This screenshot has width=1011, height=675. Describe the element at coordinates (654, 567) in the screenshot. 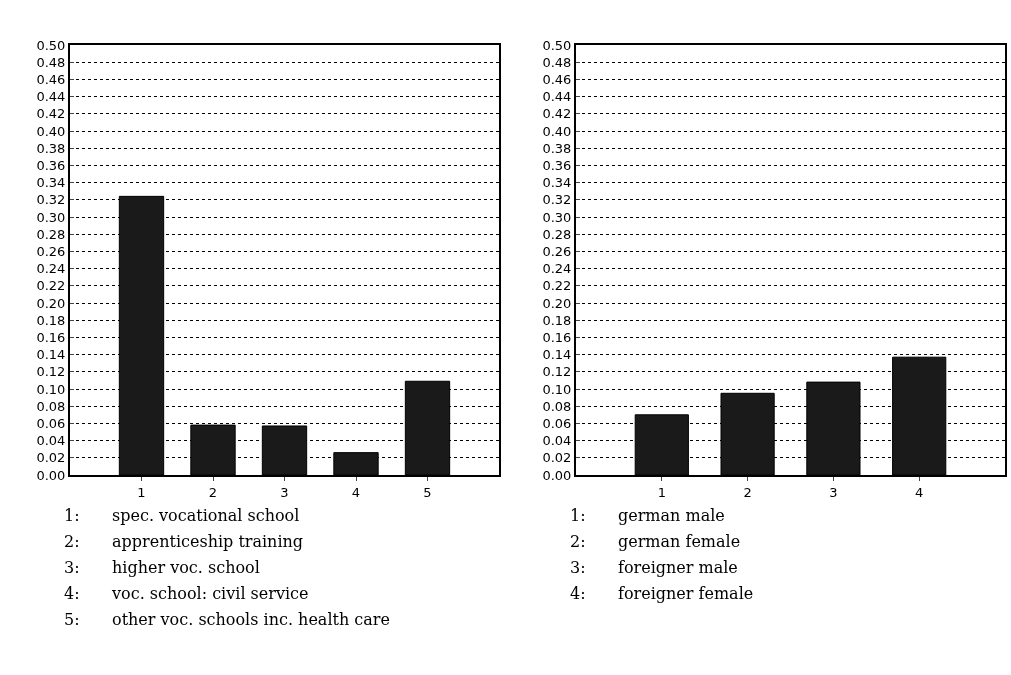

I see `text: 3: foreigner male` at that location.